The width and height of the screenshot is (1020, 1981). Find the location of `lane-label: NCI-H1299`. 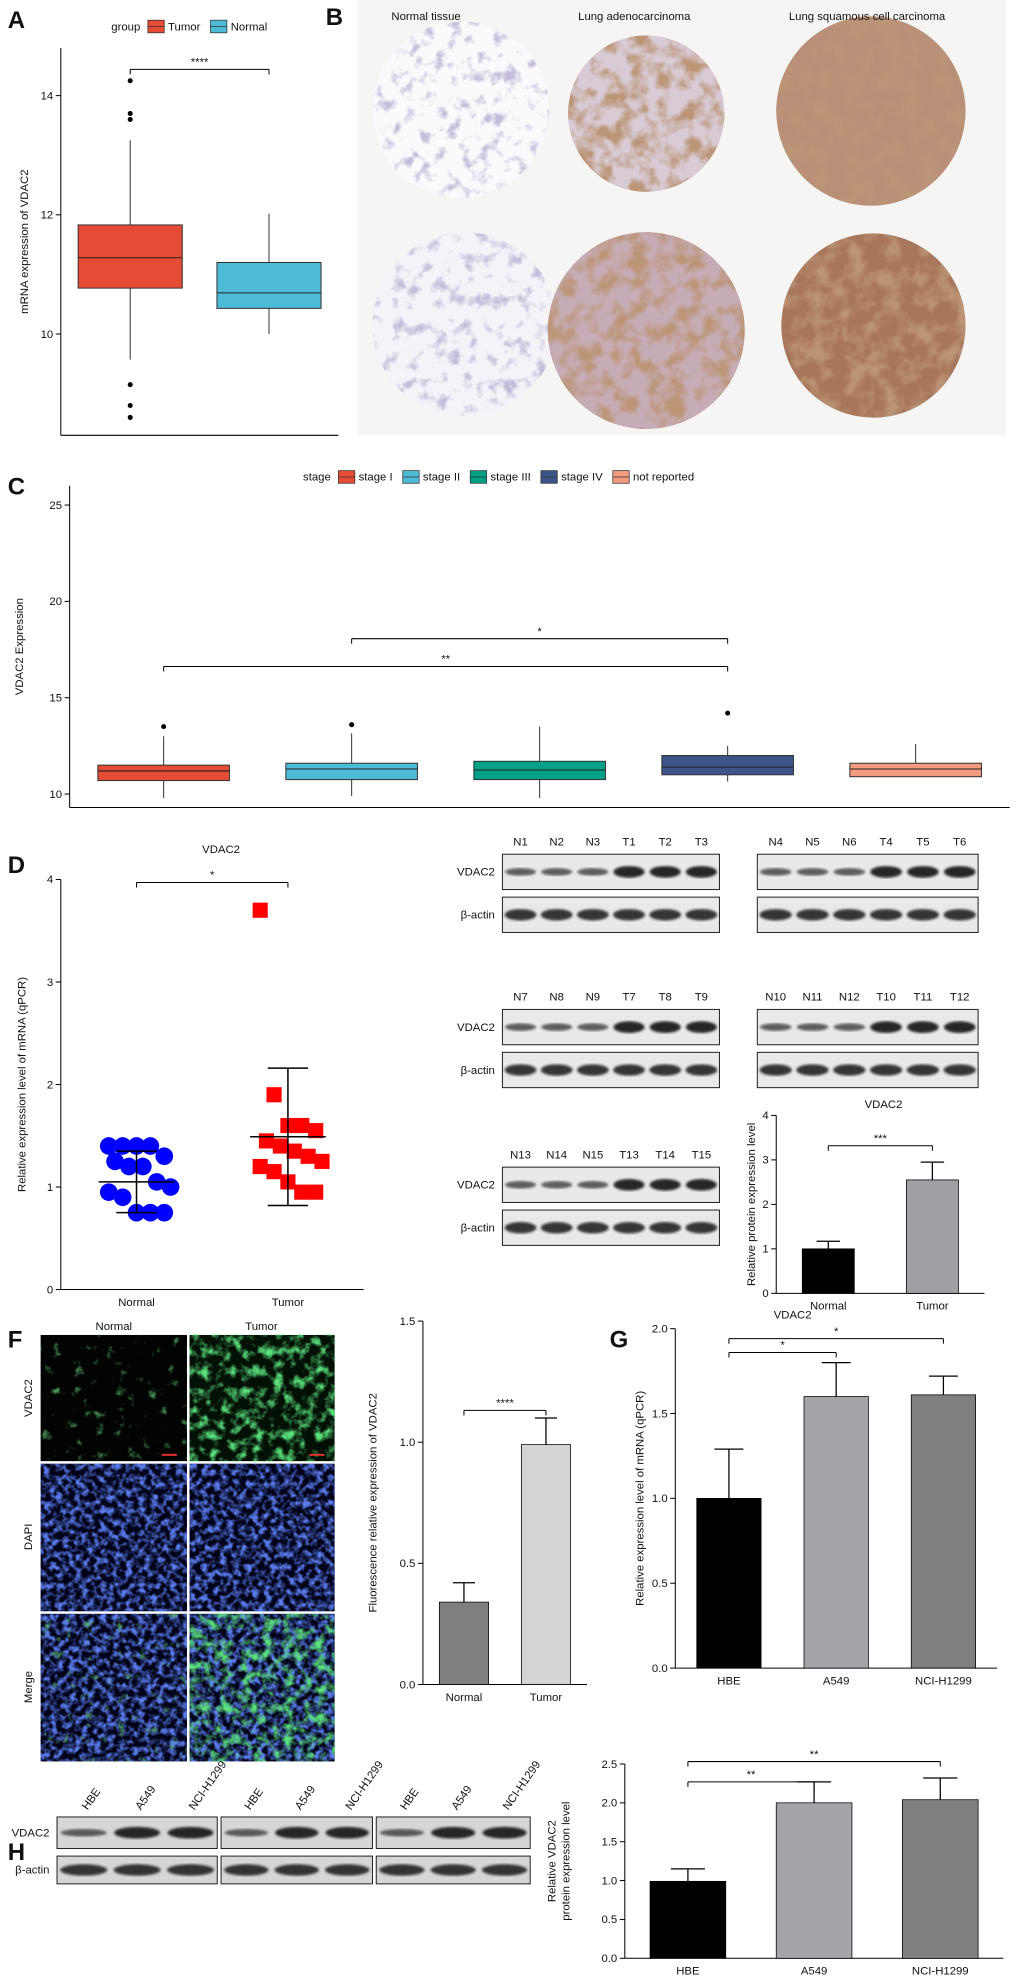

lane-label: NCI-H1299 is located at coordinates (208, 1785).